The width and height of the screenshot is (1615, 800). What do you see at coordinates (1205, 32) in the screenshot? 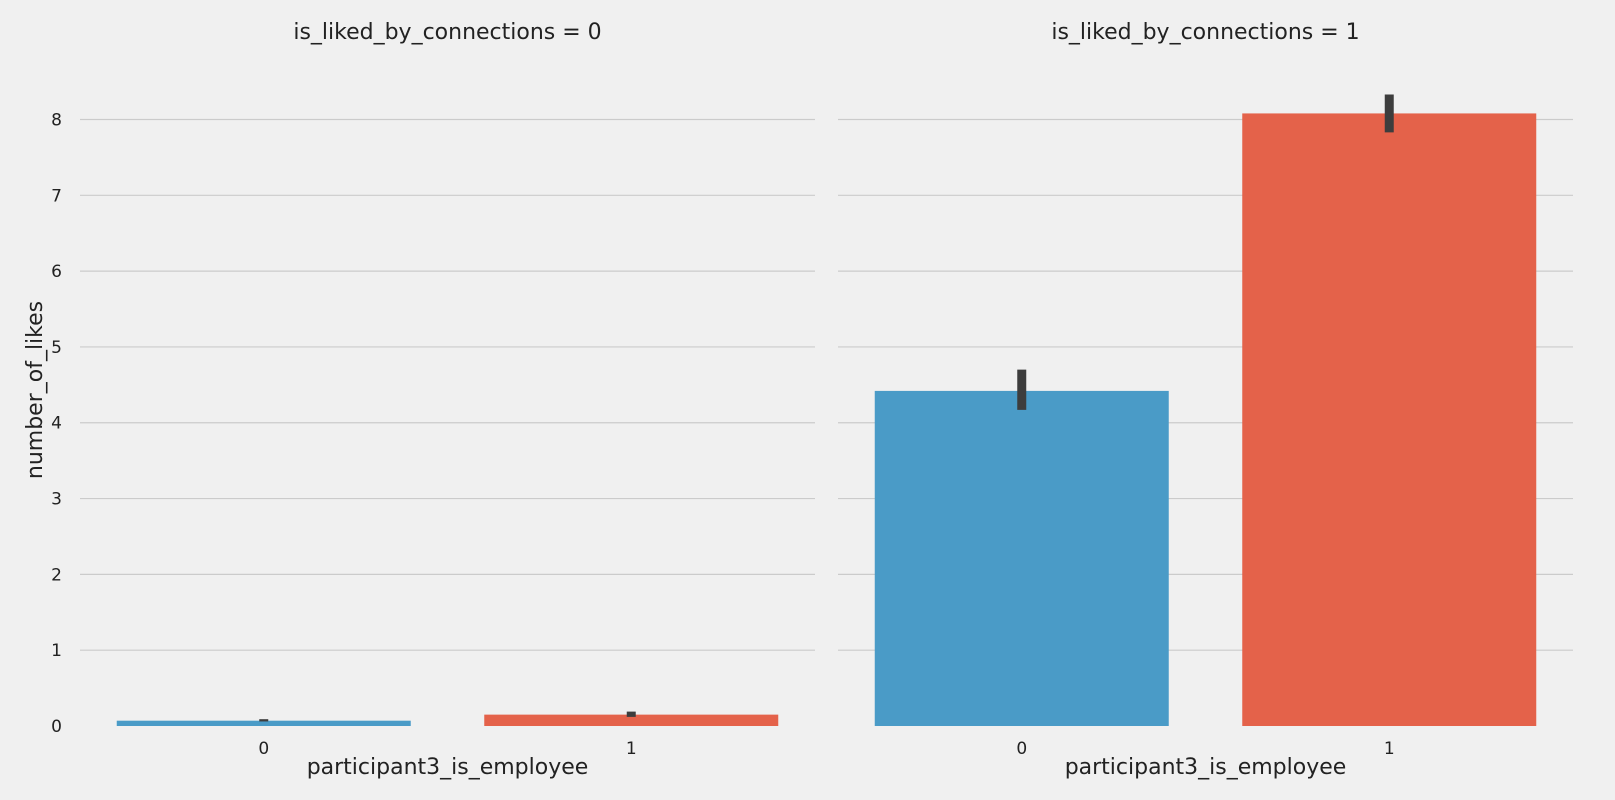
I see `facet-title: is_liked_by_connections = 1` at bounding box center [1205, 32].